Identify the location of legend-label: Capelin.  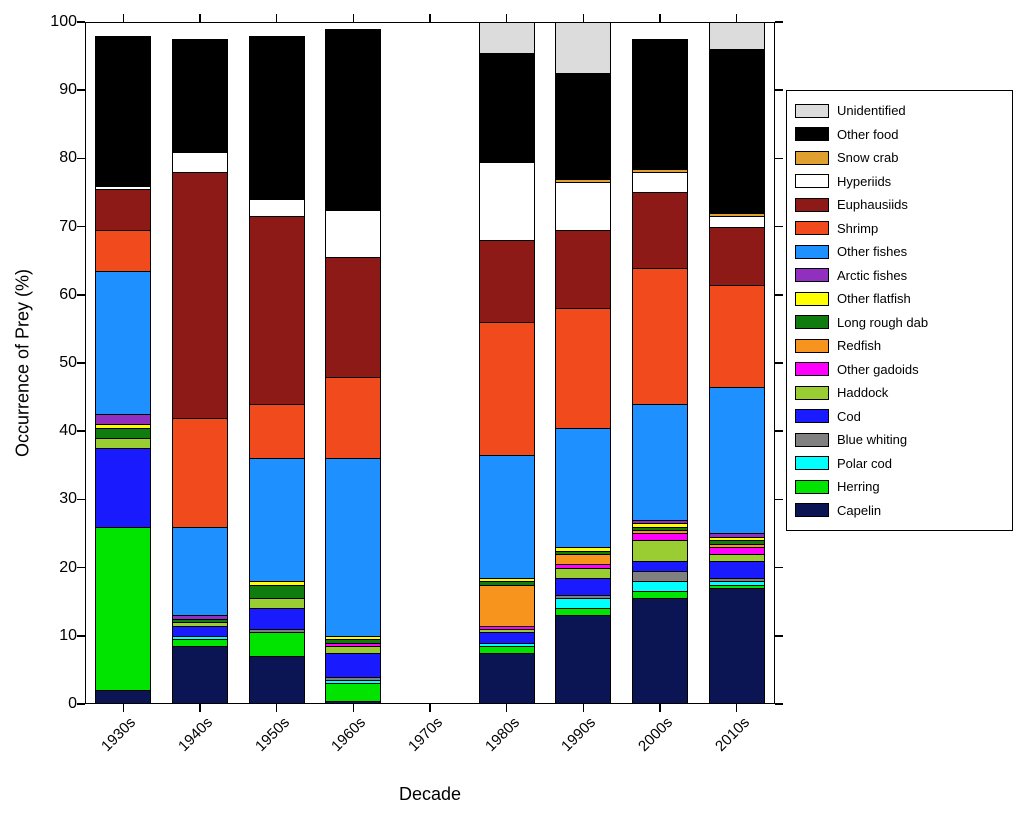
(859, 510).